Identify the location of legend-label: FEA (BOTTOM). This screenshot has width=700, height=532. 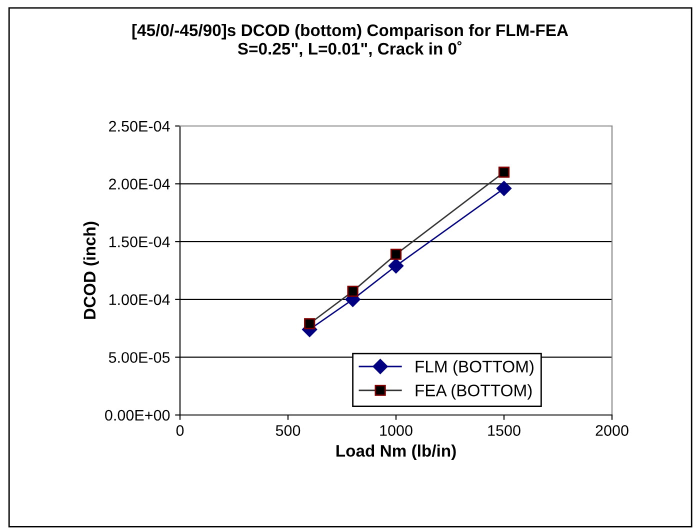
(474, 392).